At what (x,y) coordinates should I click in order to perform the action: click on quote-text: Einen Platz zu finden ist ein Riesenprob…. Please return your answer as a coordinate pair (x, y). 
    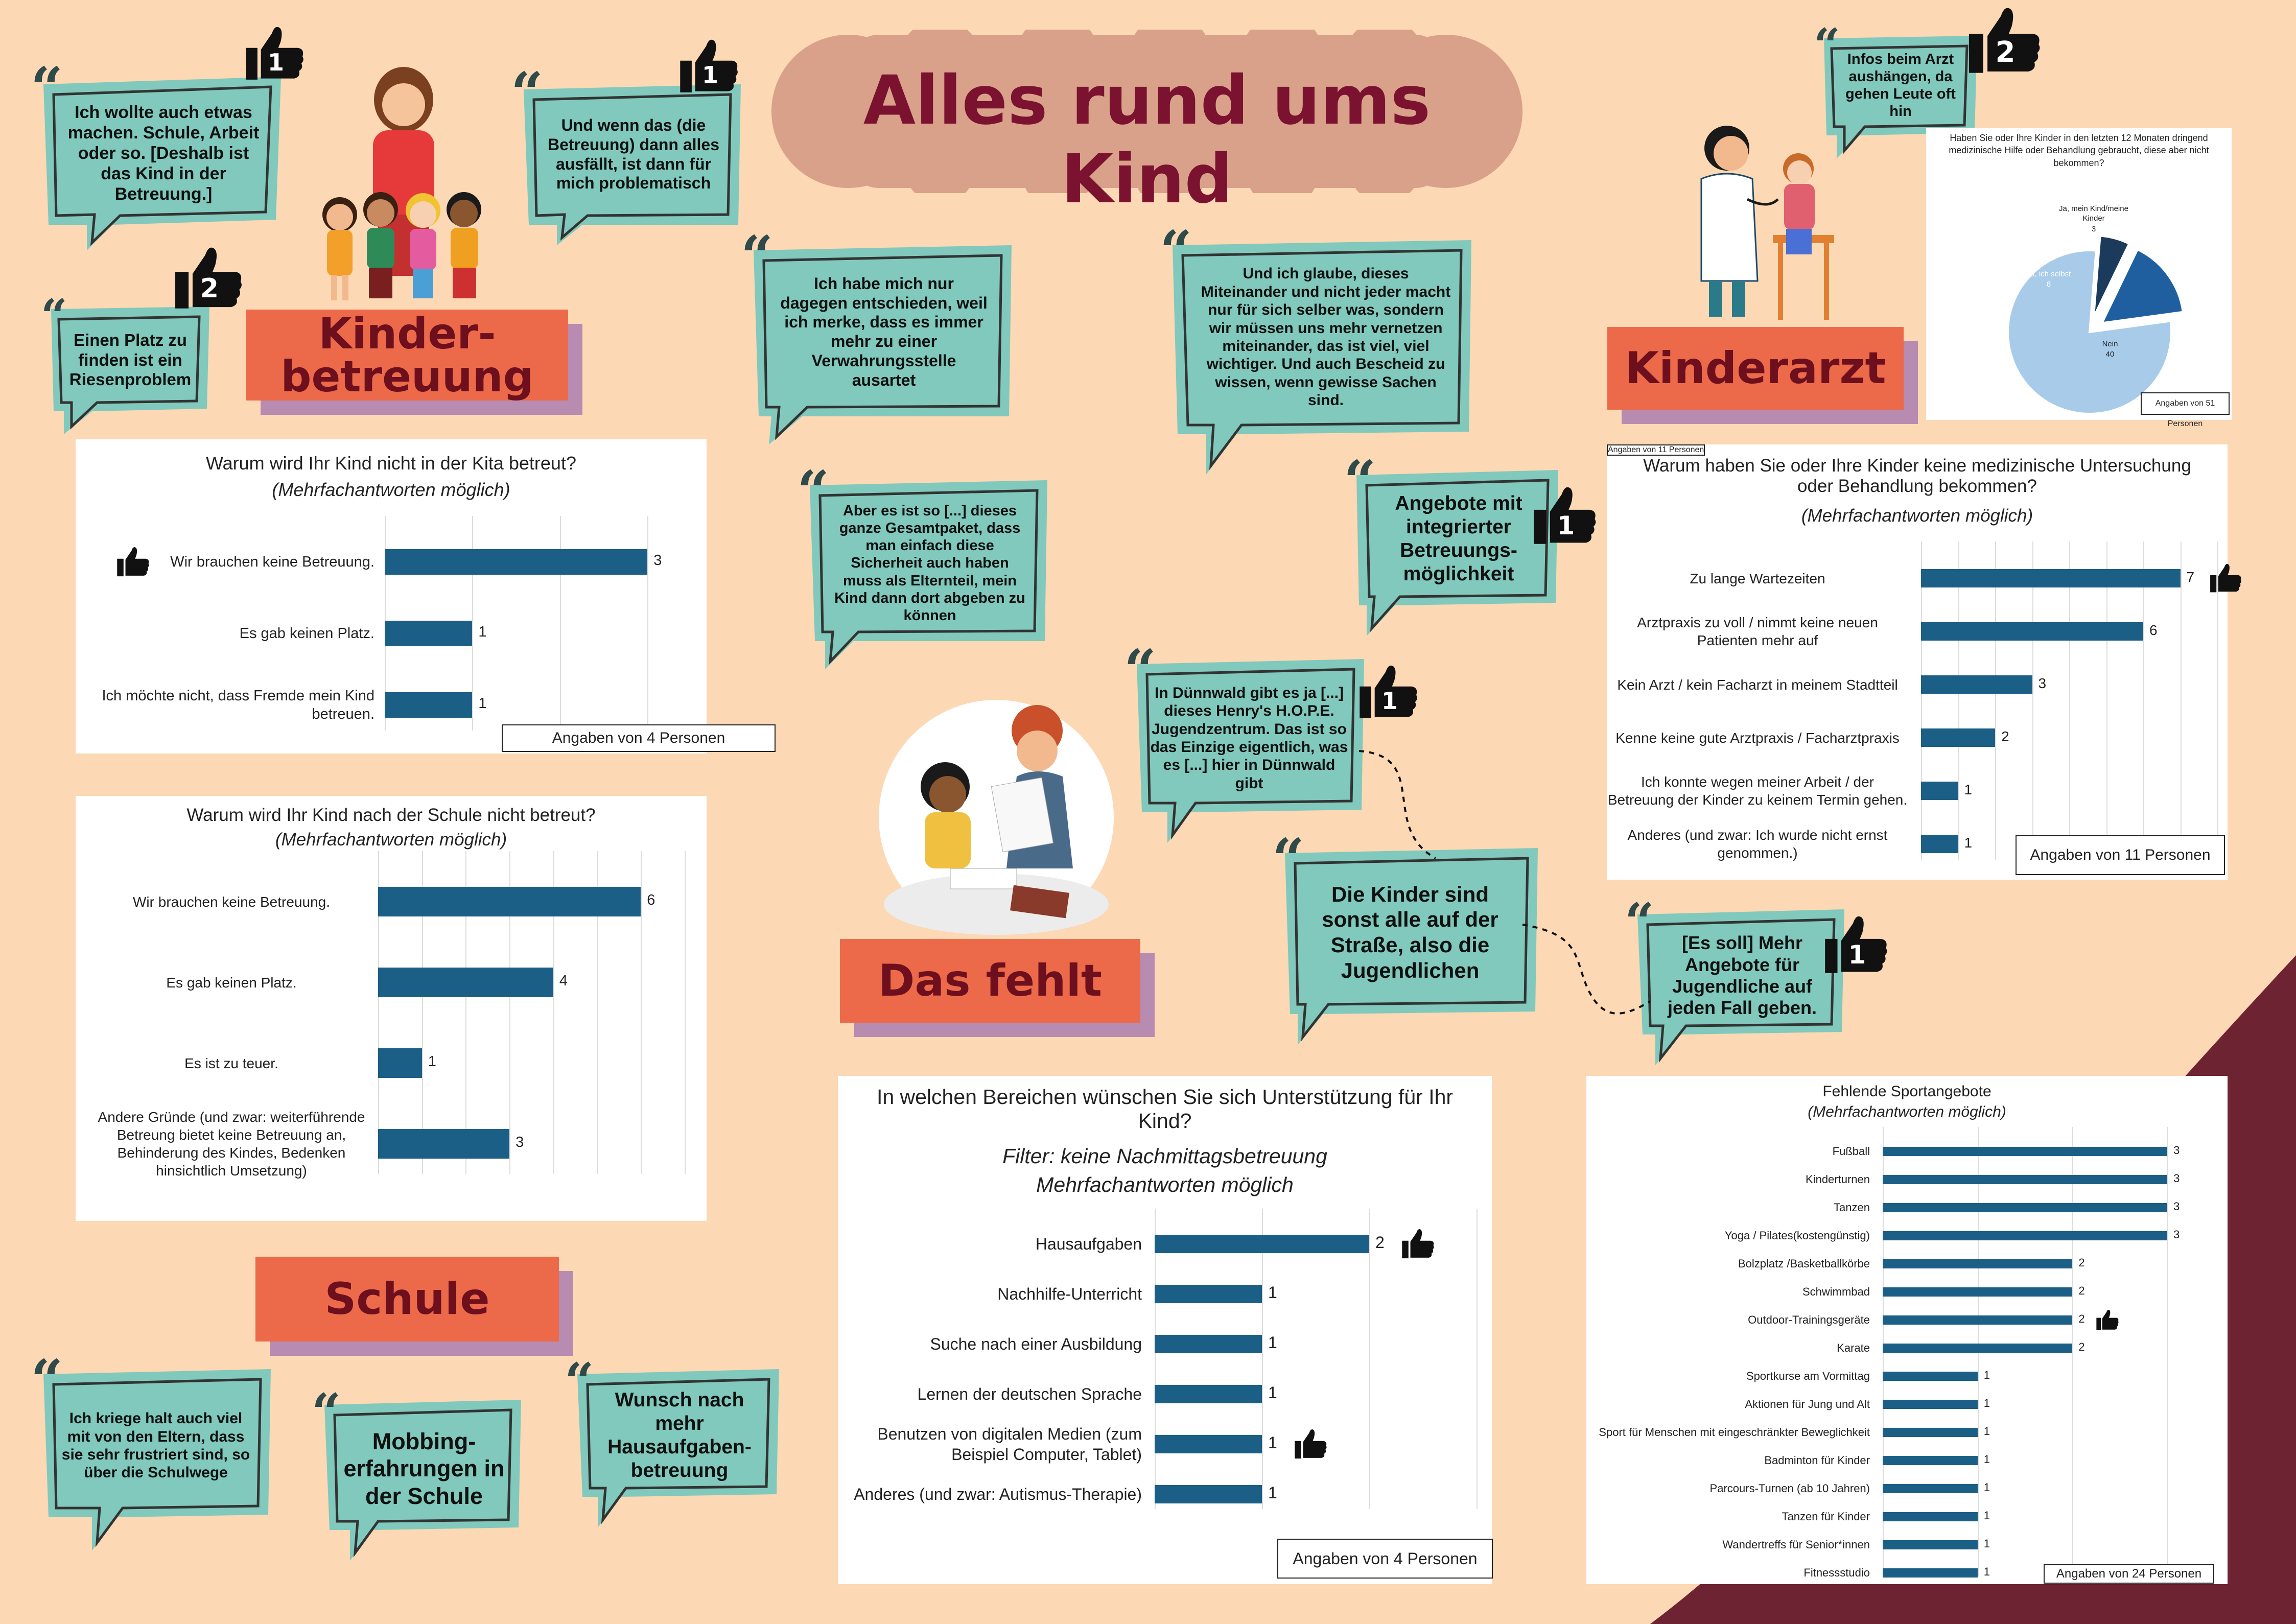
    Looking at the image, I should click on (130, 359).